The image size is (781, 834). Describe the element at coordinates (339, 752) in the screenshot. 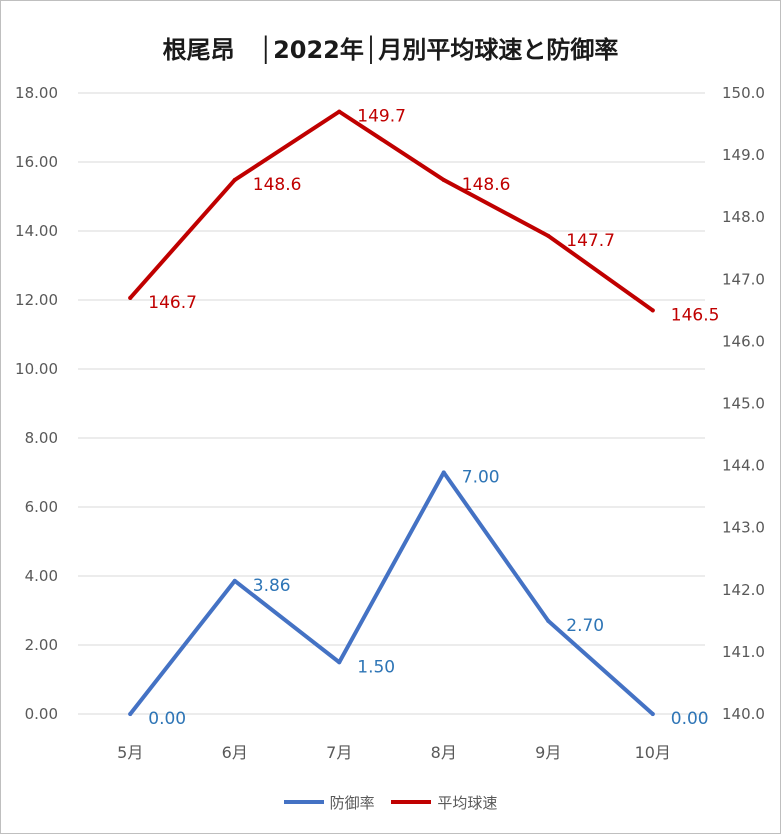

I see `x-tick-label: 7月` at that location.